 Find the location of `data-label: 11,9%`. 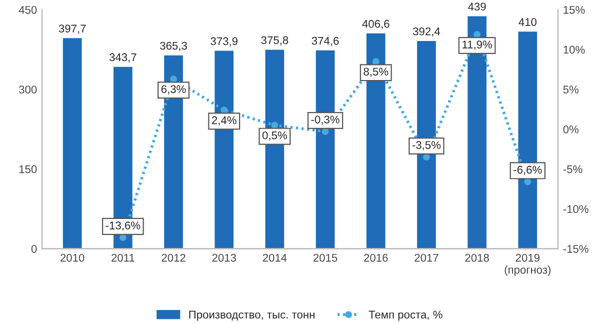

data-label: 11,9% is located at coordinates (477, 45).